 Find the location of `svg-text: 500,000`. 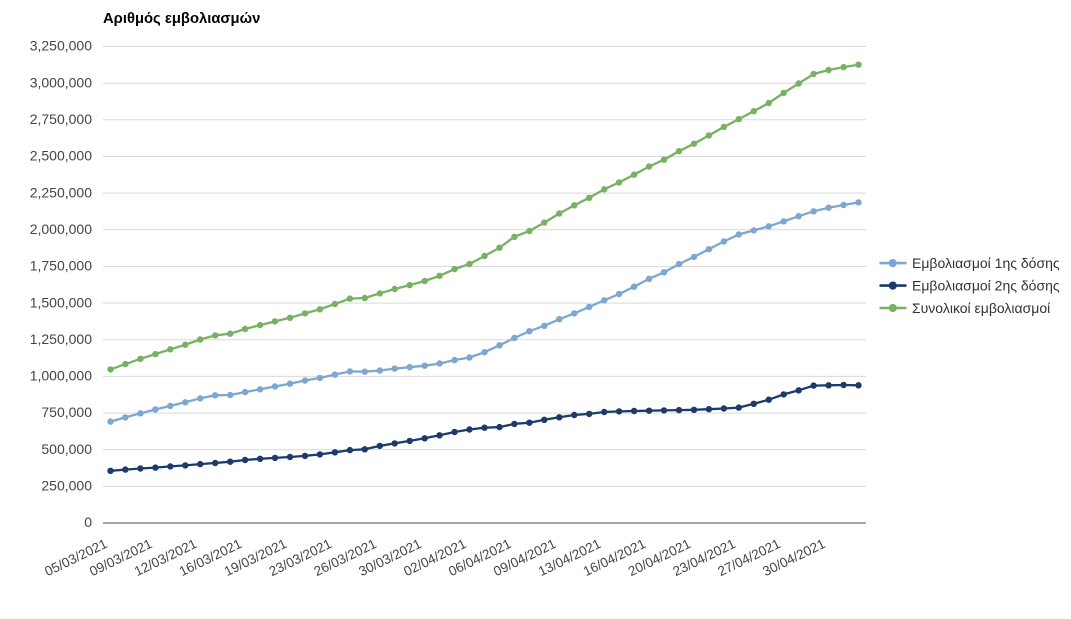

svg-text: 500,000 is located at coordinates (66, 449).